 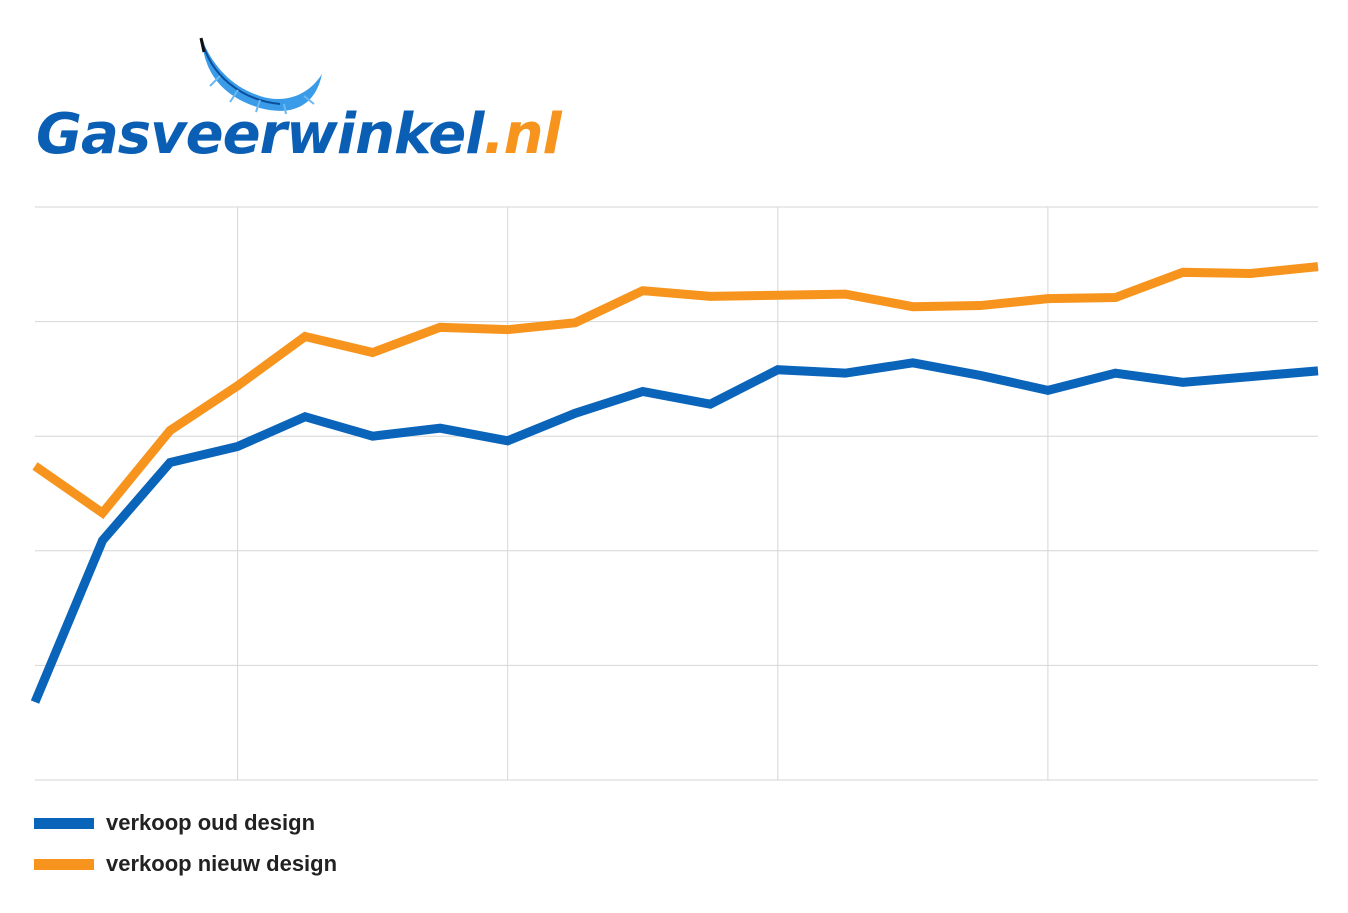 I want to click on legend-label: verkoop oud design, so click(x=211, y=822).